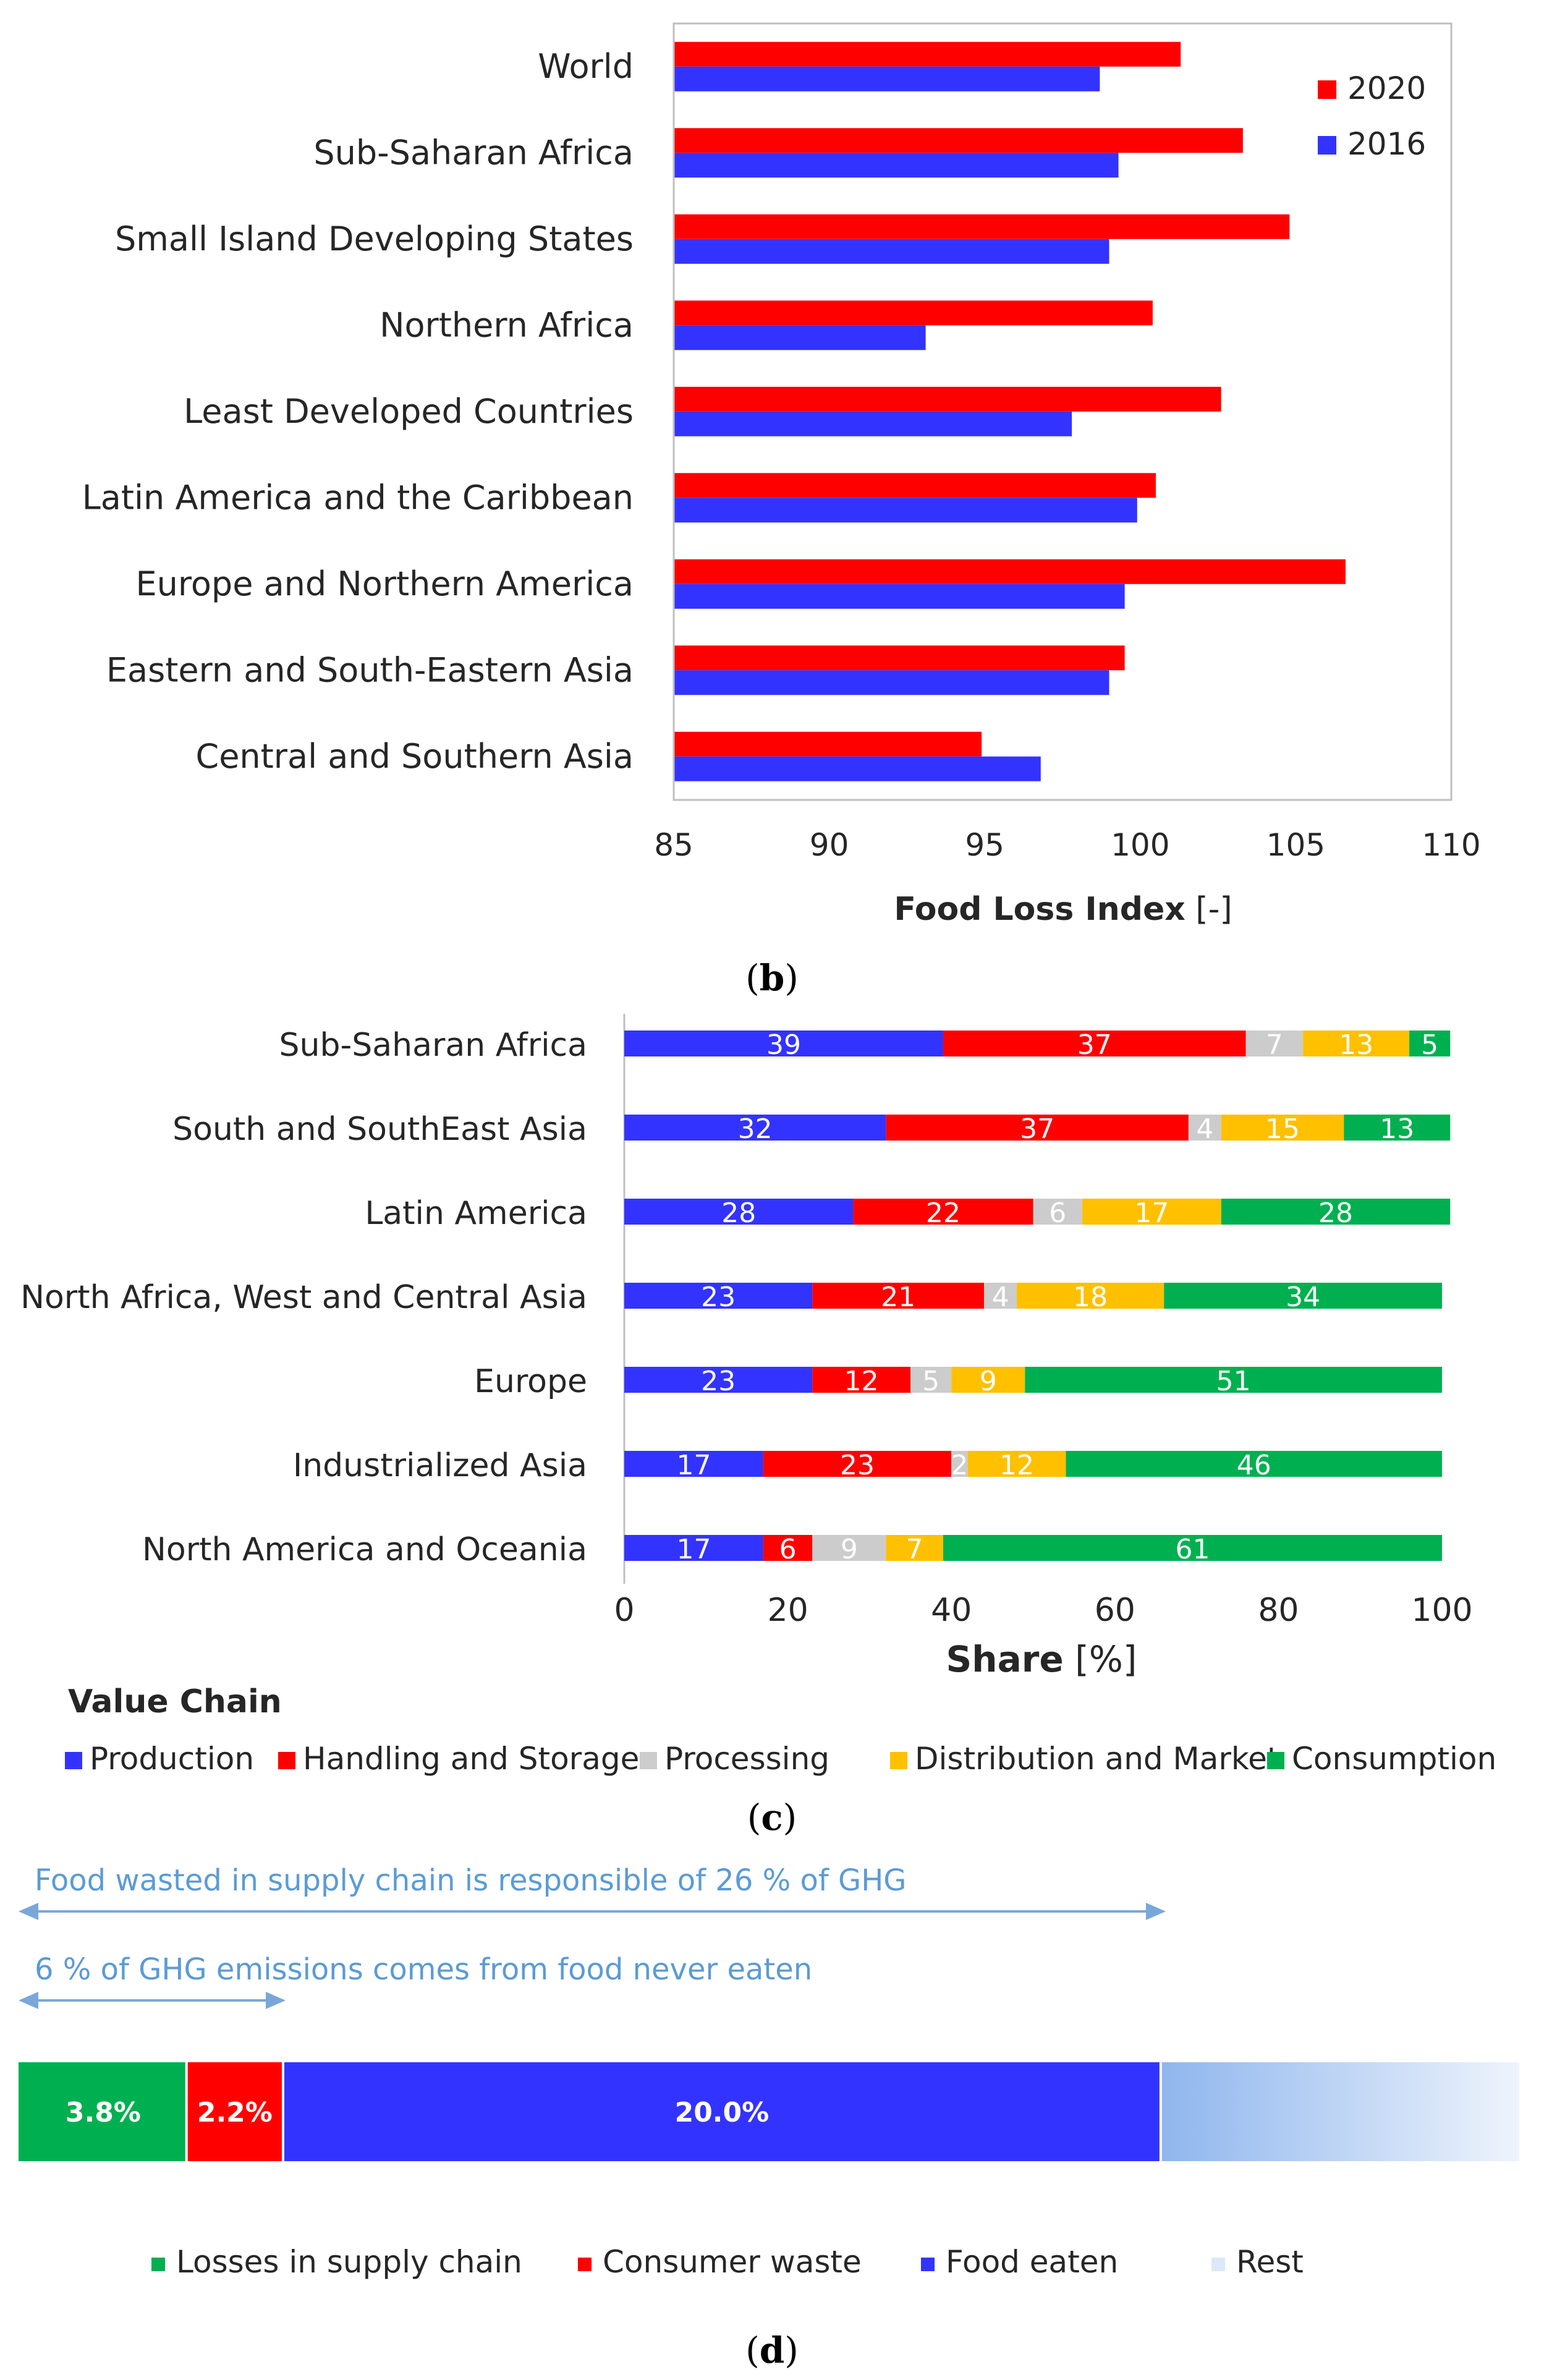 This screenshot has width=1544, height=2380. Describe the element at coordinates (1274, 1045) in the screenshot. I see `segment-value-label: 7` at that location.